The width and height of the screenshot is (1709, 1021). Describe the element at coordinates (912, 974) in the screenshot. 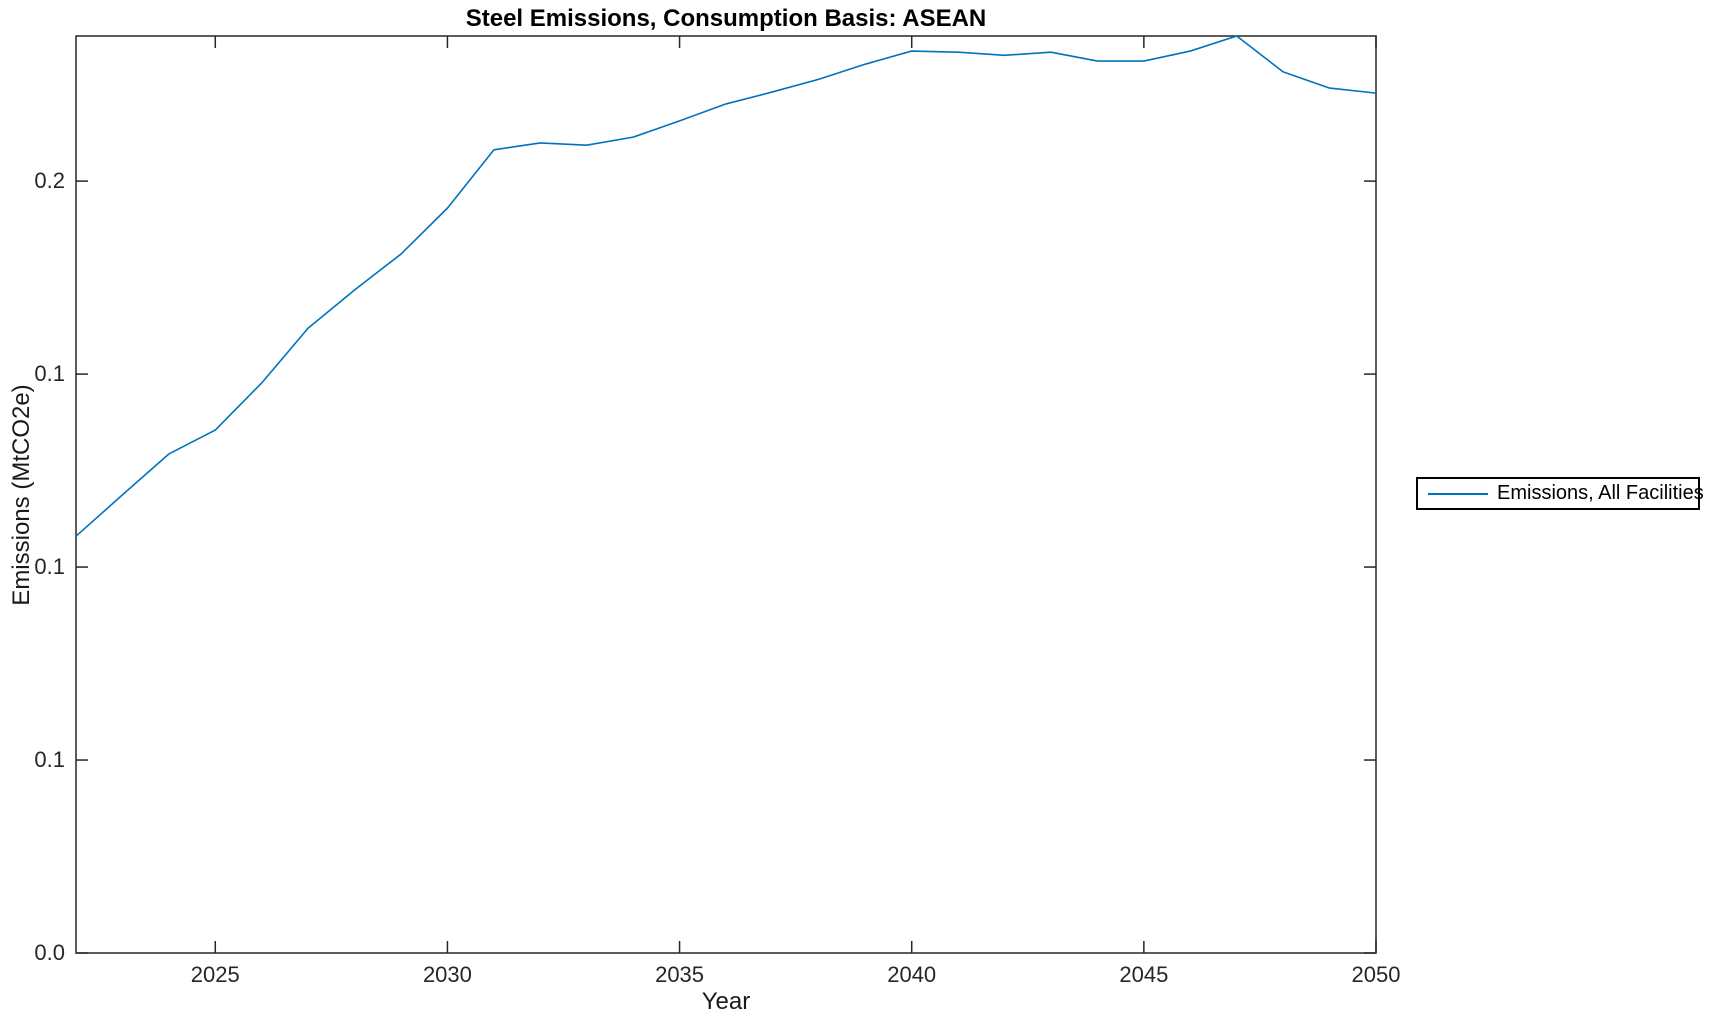

I see `x-tick-label: 2040` at that location.